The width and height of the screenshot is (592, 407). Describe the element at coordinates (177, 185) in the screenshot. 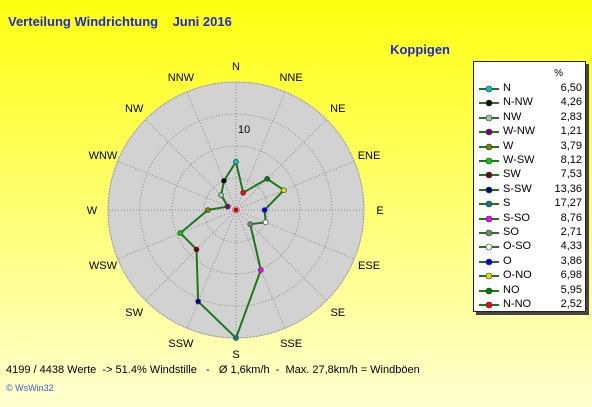

I see `spoke-wnw` at that location.